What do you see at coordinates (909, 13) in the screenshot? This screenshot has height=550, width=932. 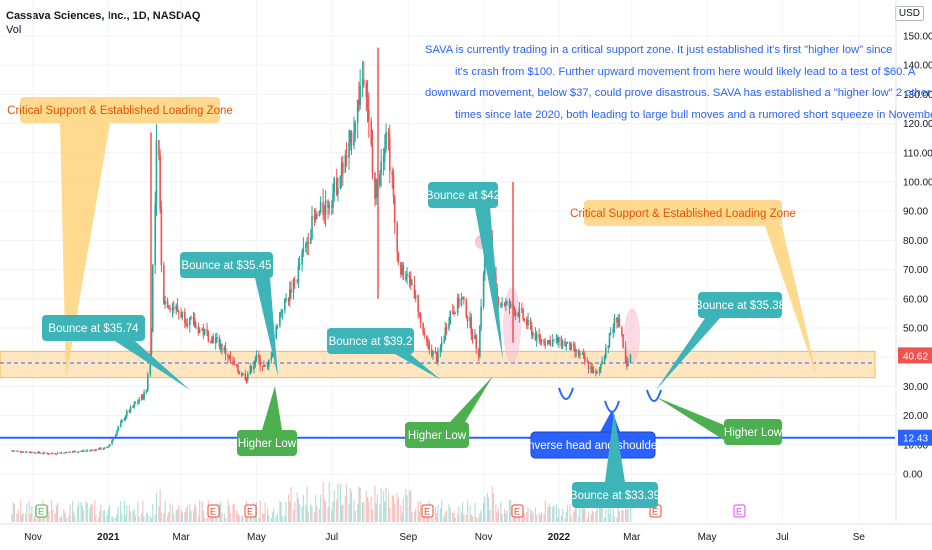 I see `currency-button: USD` at bounding box center [909, 13].